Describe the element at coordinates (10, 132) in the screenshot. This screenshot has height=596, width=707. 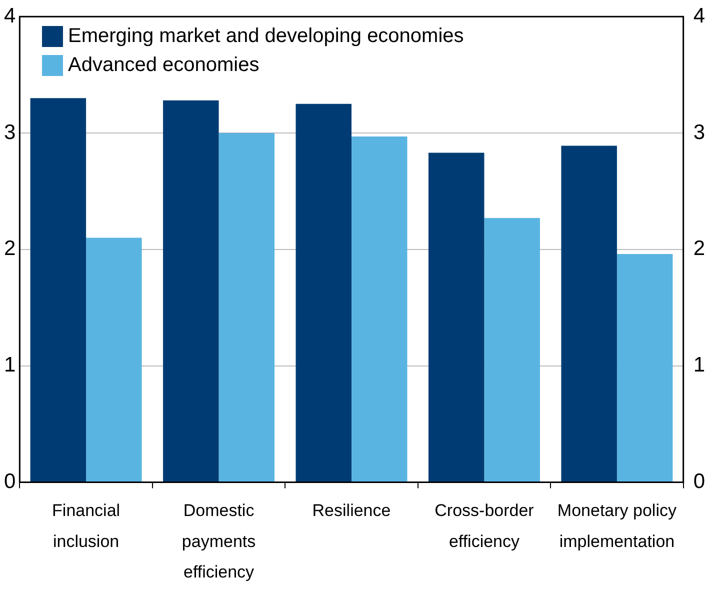
I see `y-tick-label: 3` at that location.